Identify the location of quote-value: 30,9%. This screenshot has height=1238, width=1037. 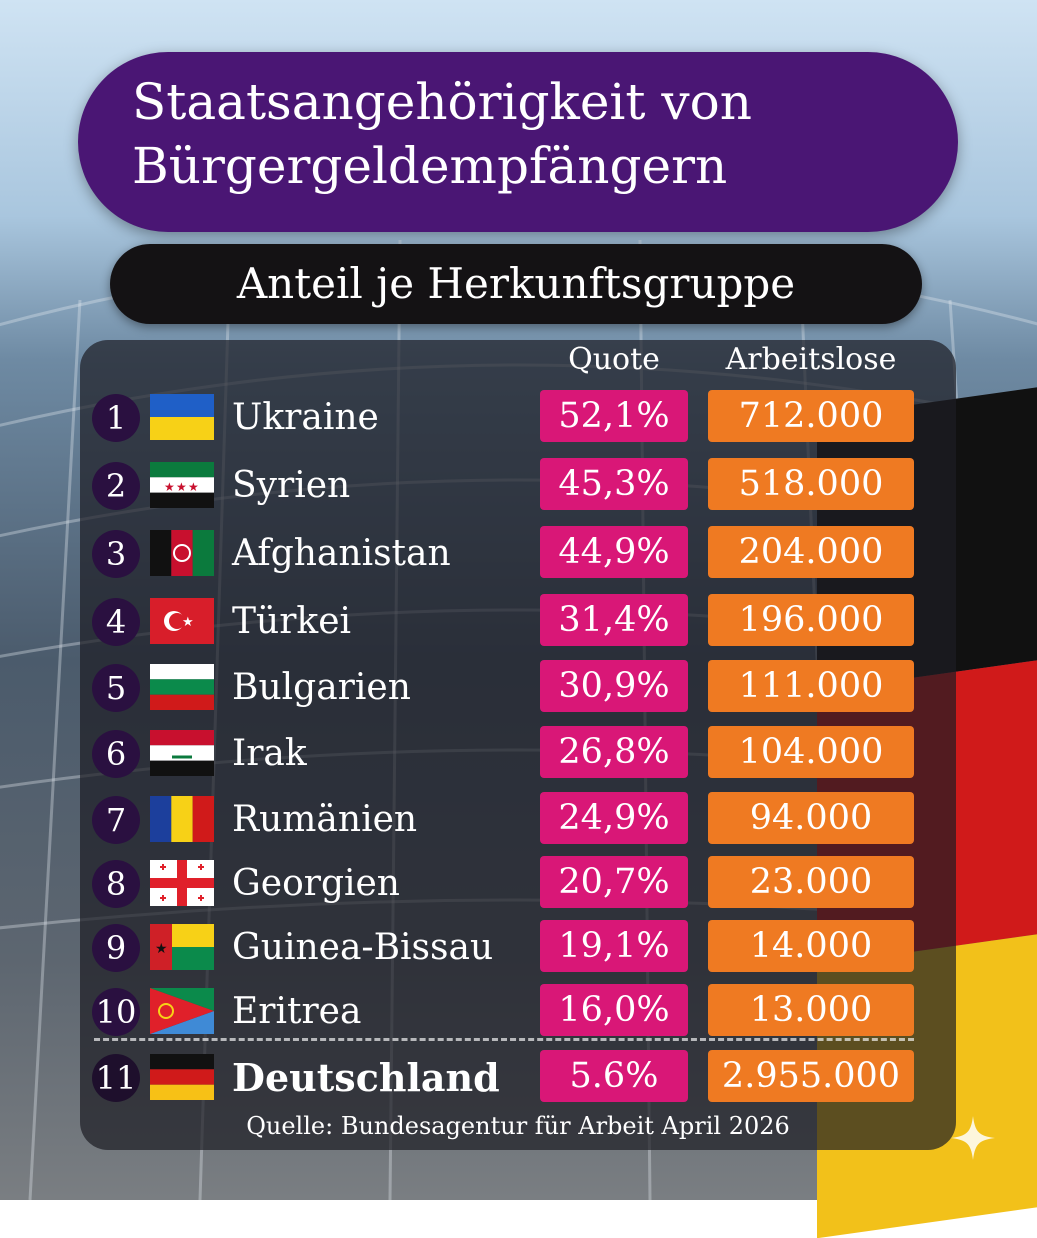
(614, 686).